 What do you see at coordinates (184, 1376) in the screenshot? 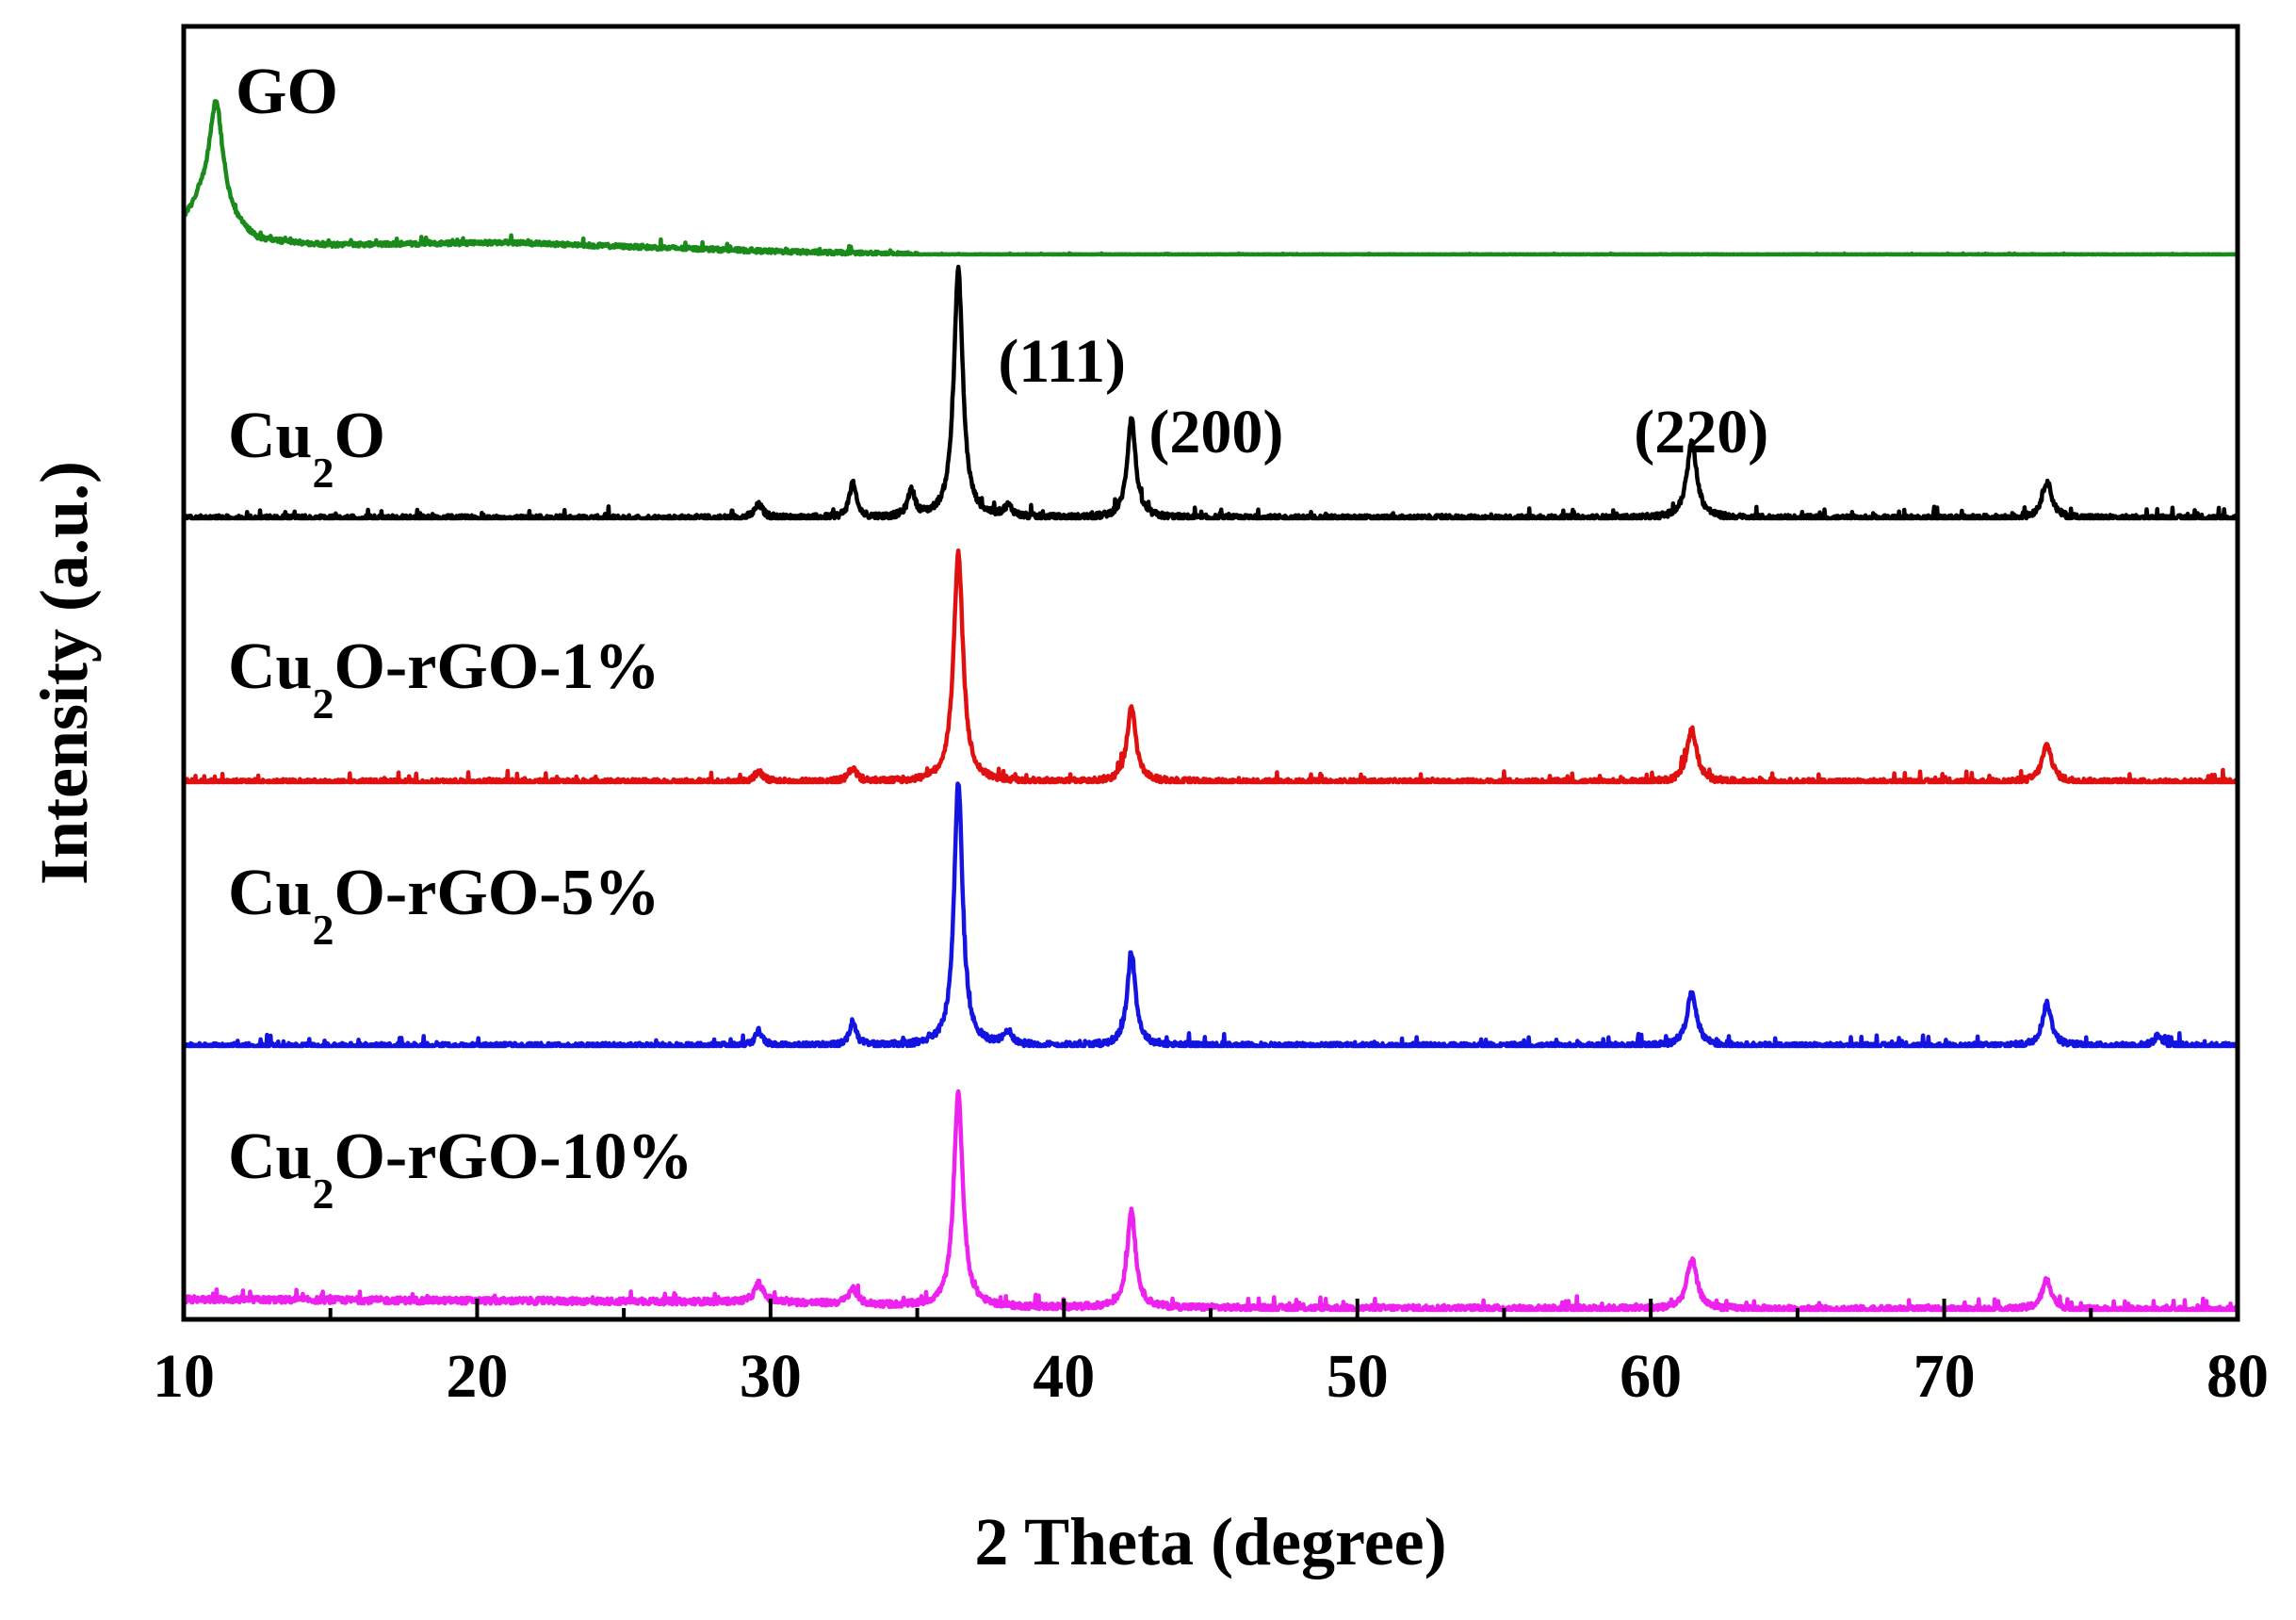
I see `x-tick-label: 10` at bounding box center [184, 1376].